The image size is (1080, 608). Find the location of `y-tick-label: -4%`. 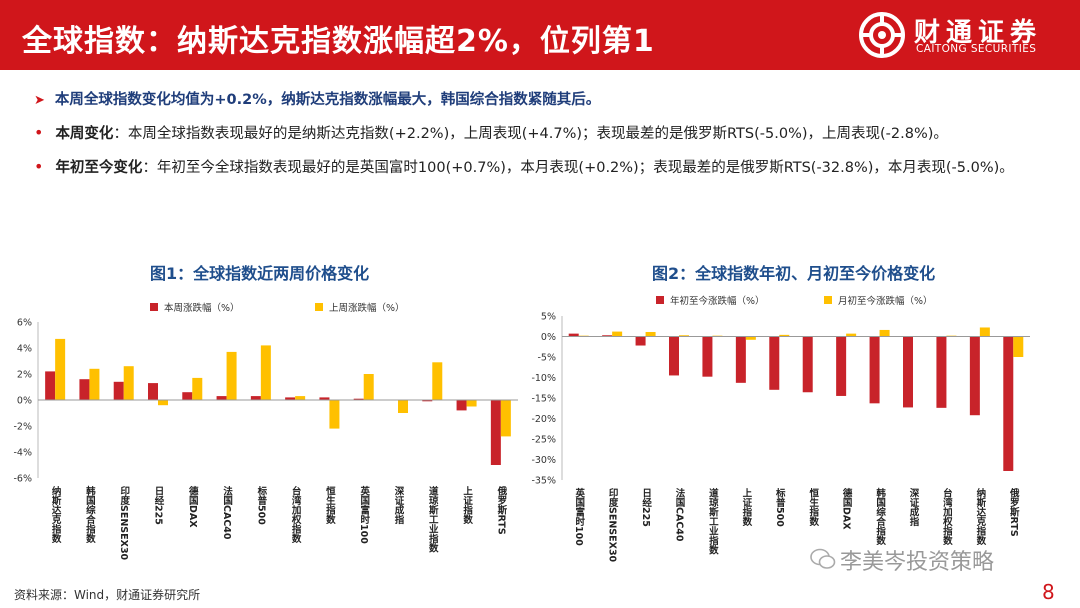

y-tick-label: -4% is located at coordinates (23, 453).